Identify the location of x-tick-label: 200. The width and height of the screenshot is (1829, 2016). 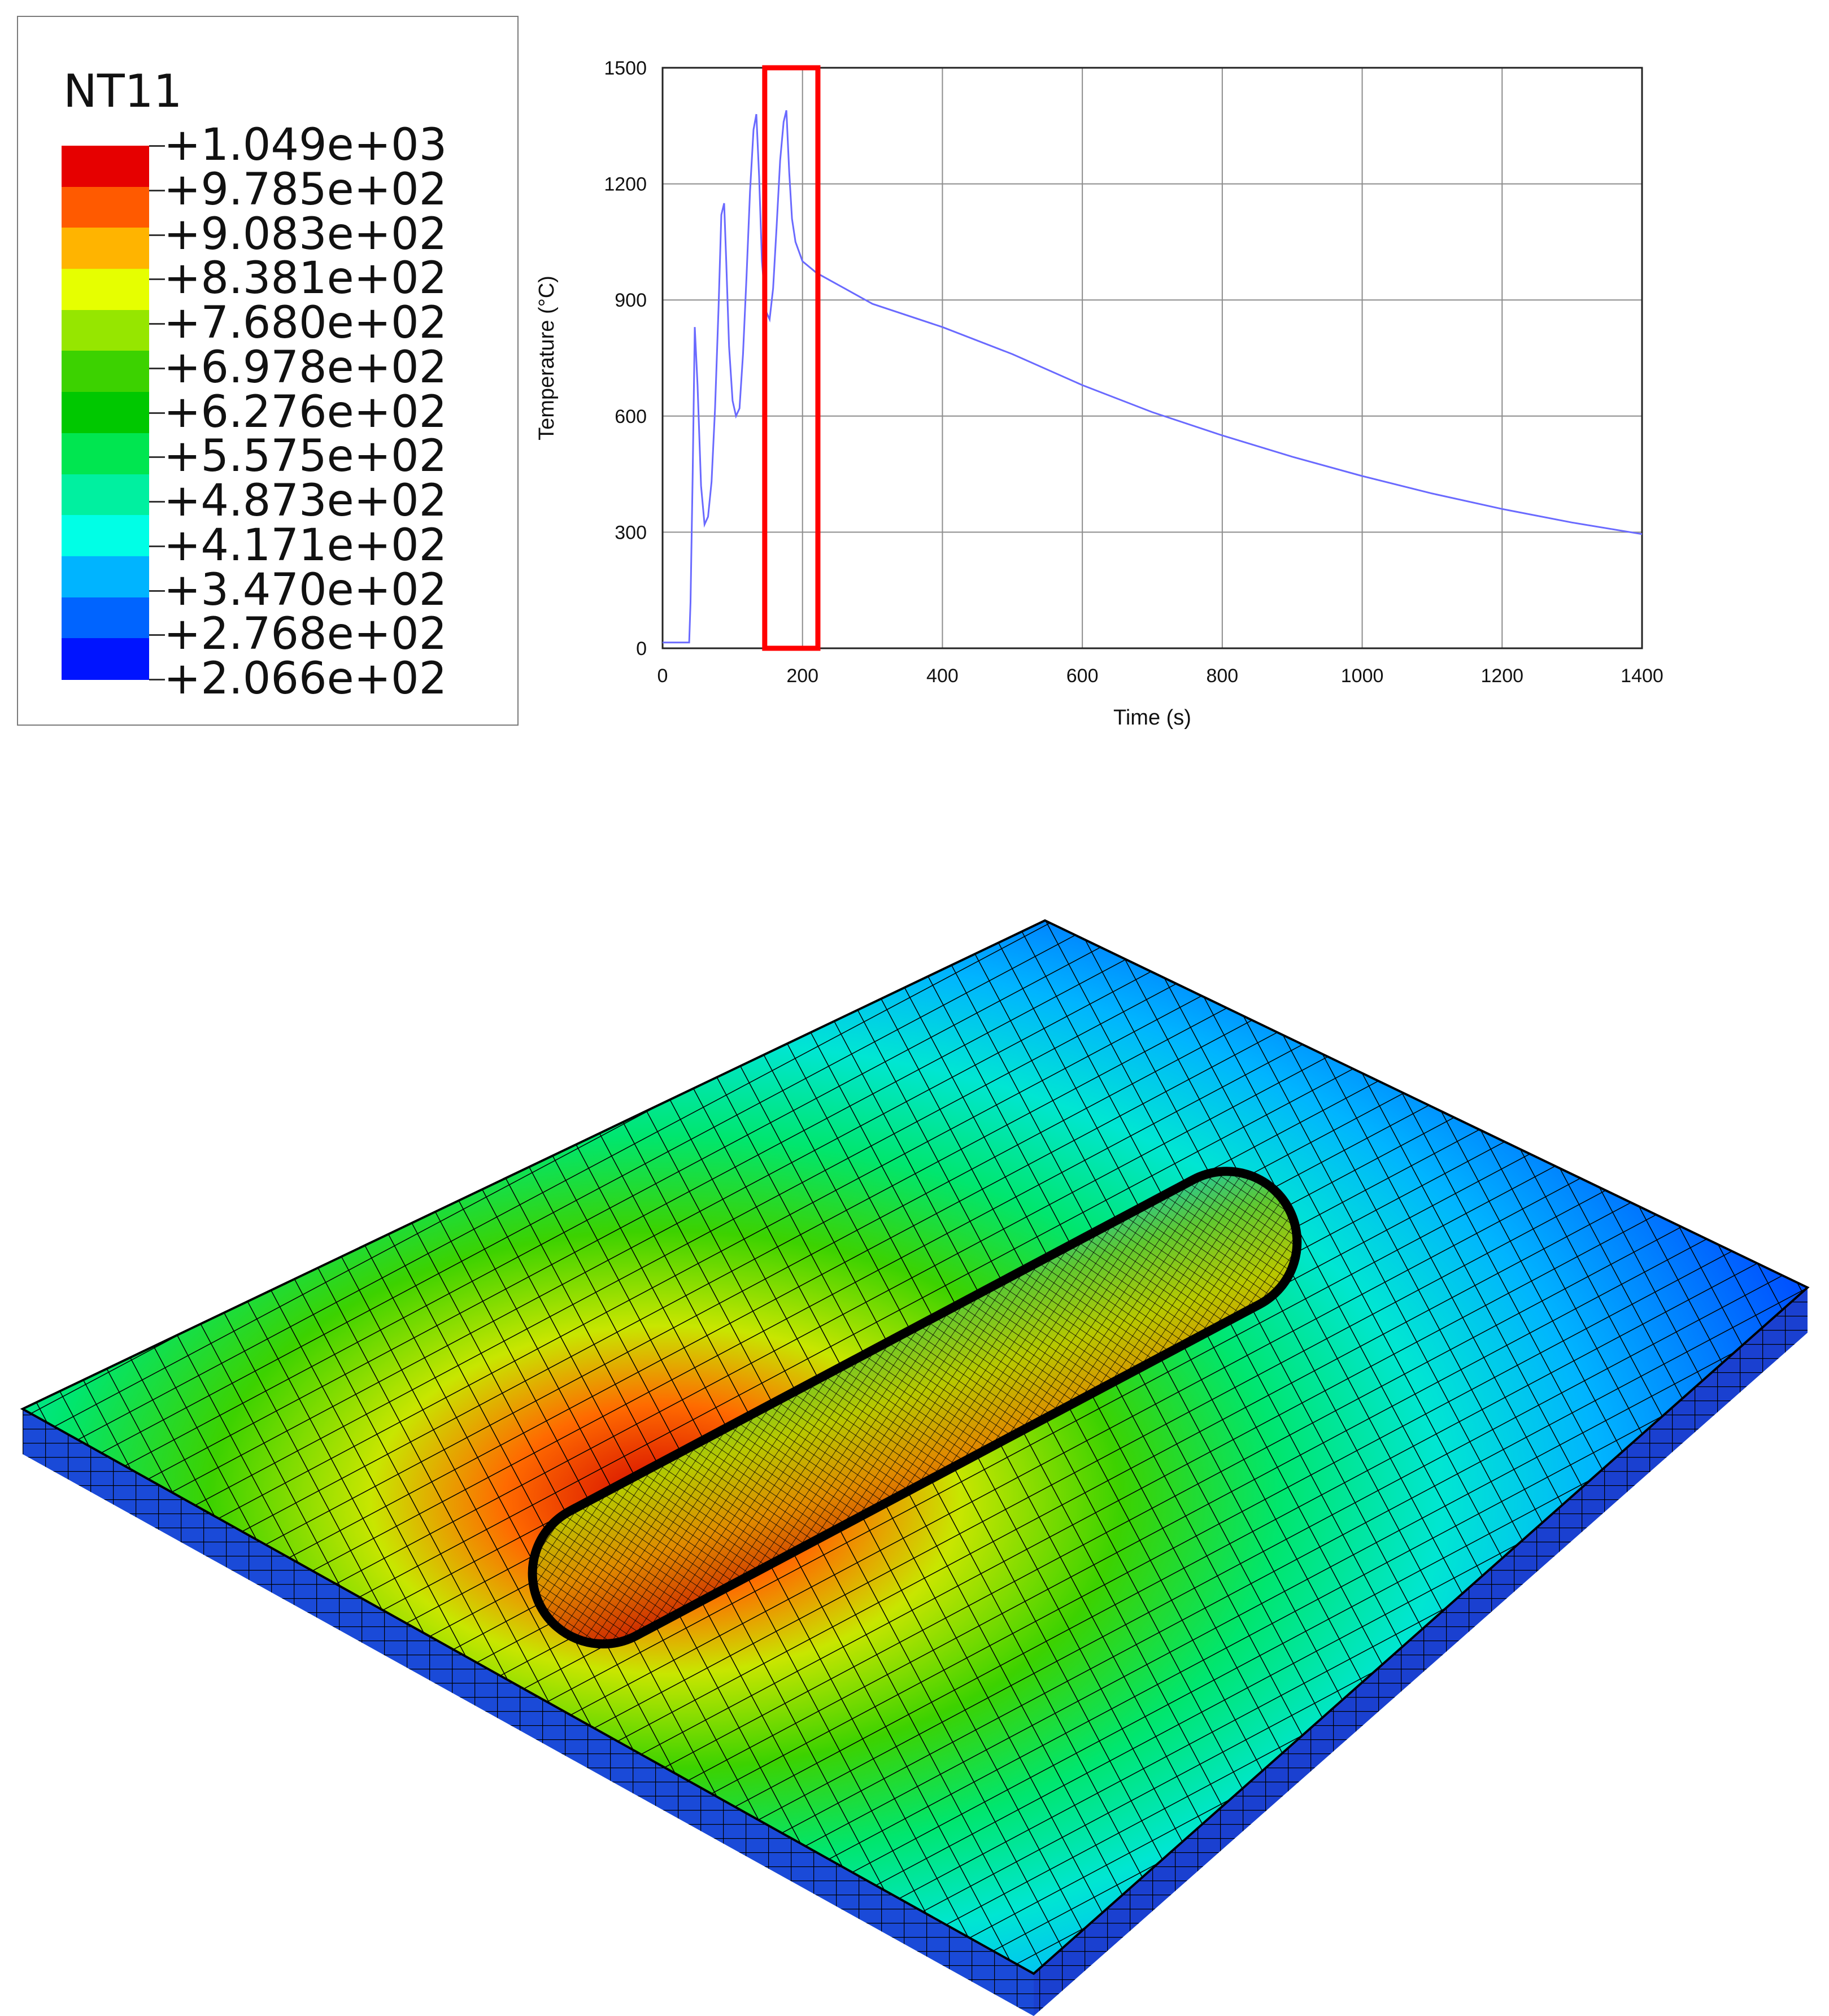
(802, 676).